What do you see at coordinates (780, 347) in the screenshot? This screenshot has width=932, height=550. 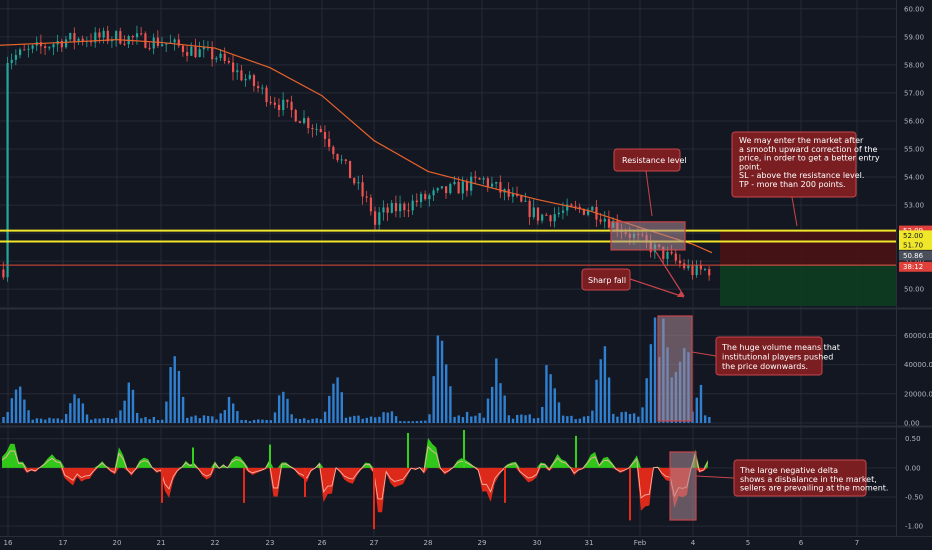 I see `volume-note-line: The huge volume means that` at bounding box center [780, 347].